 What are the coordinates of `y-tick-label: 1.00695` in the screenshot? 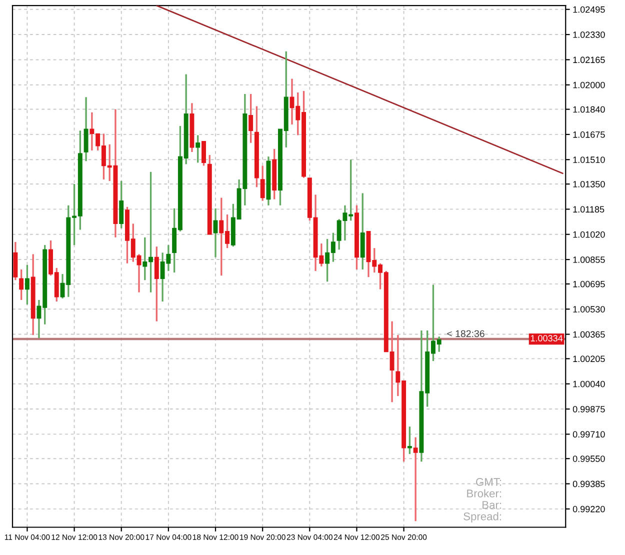 It's located at (589, 284).